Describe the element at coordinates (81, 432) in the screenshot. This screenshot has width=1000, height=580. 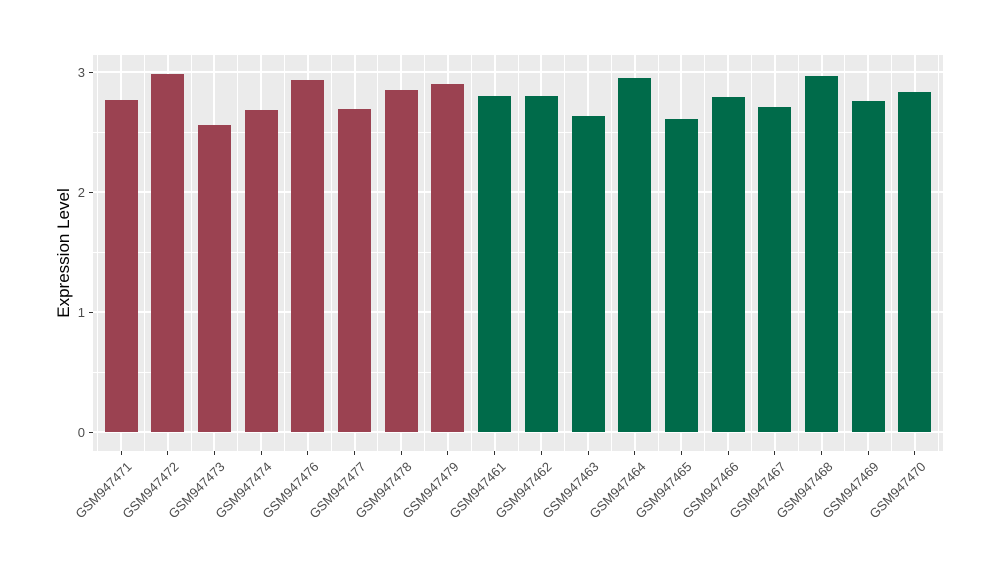
I see `y-tick-label: 0` at that location.